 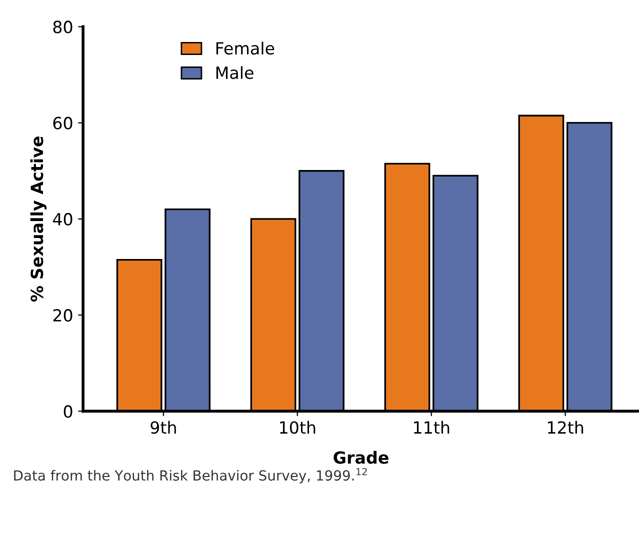 I want to click on y-tick-label: 0, so click(x=68, y=411).